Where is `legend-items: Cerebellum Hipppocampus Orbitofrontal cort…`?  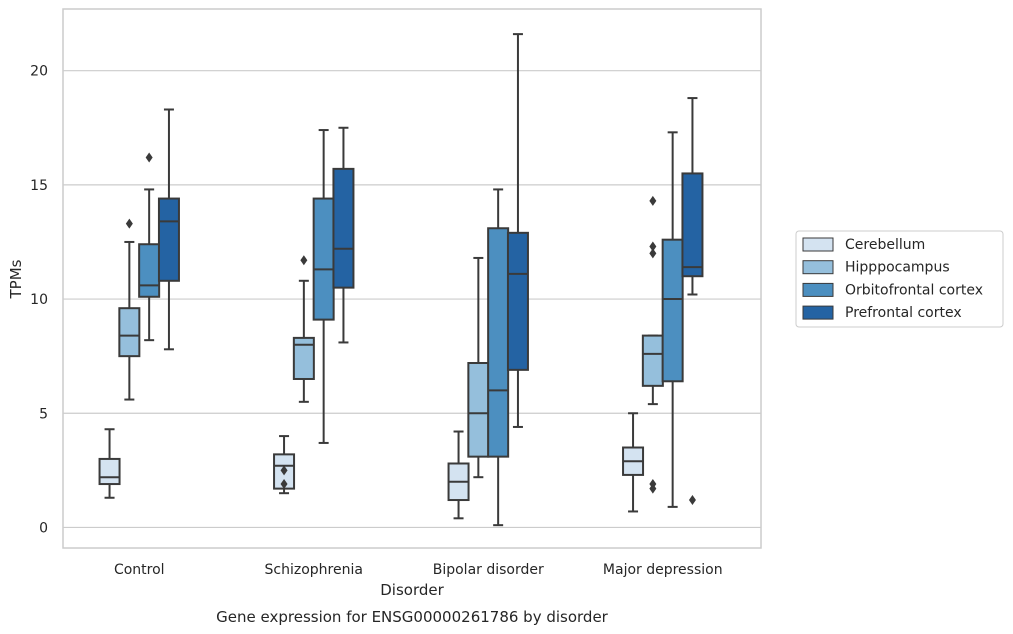
legend-items: Cerebellum Hipppocampus Orbitofrontal cort… is located at coordinates (892, 279).